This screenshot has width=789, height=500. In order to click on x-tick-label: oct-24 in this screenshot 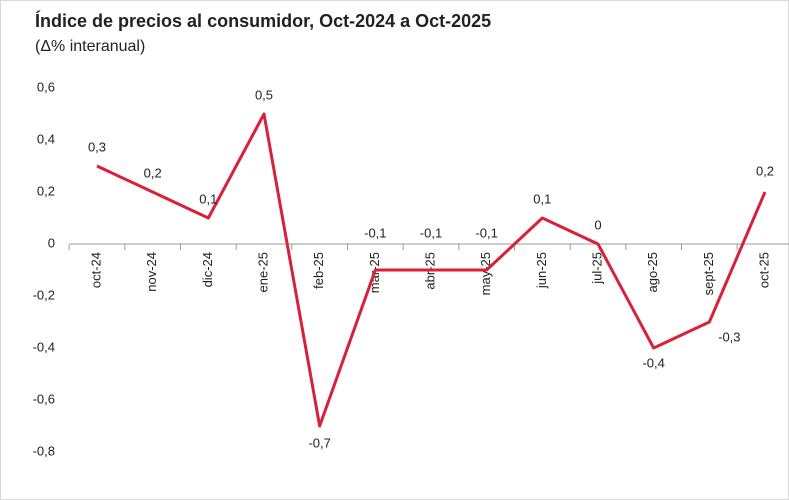, I will do `click(95, 270)`.